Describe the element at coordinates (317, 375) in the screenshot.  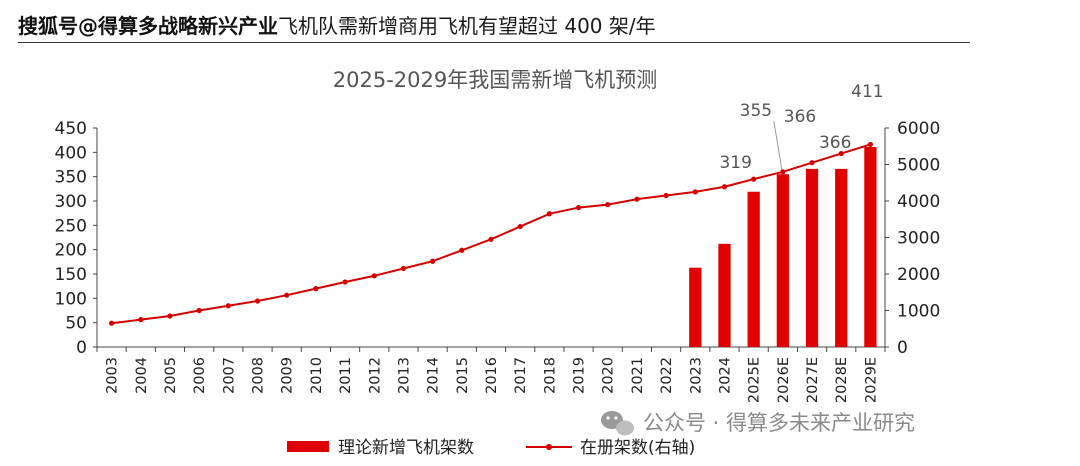
I see `x-tick-label: 2010` at that location.